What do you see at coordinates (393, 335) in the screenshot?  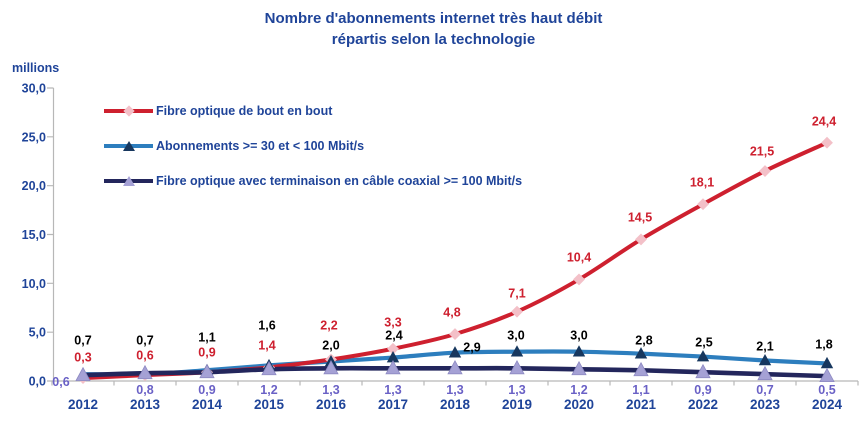 I see `svg-text: 2,4` at bounding box center [393, 335].